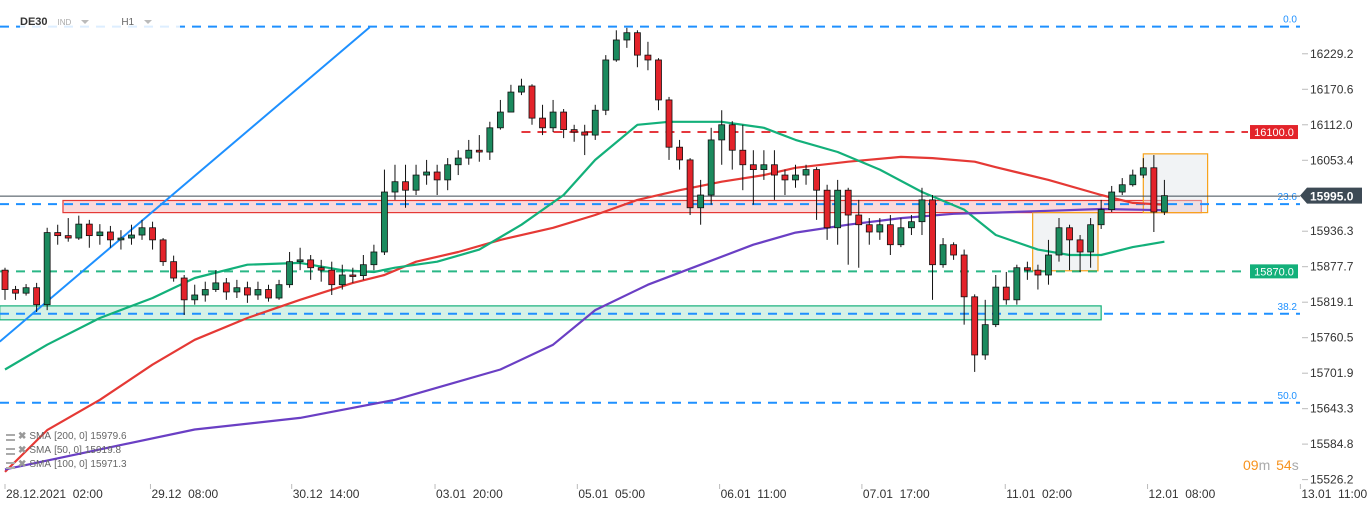 This screenshot has width=1368, height=509. Describe the element at coordinates (85, 22) in the screenshot. I see `symbol-dropdown-icon` at that location.